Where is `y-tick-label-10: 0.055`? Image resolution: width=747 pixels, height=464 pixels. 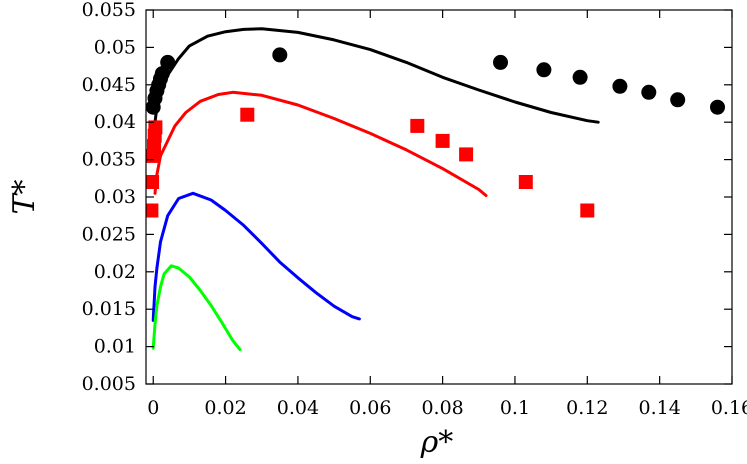
y-tick-label-10: 0.055 is located at coordinates (109, 10).